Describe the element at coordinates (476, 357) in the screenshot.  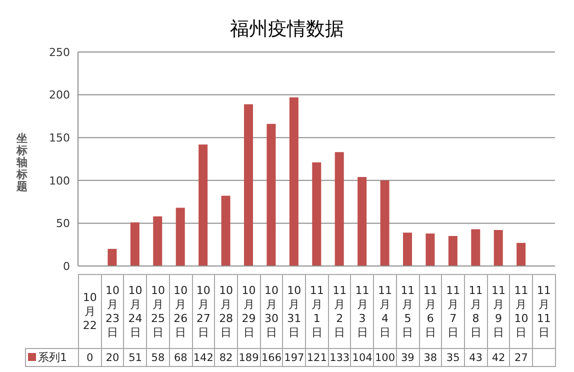
I see `data-label: 43` at that location.